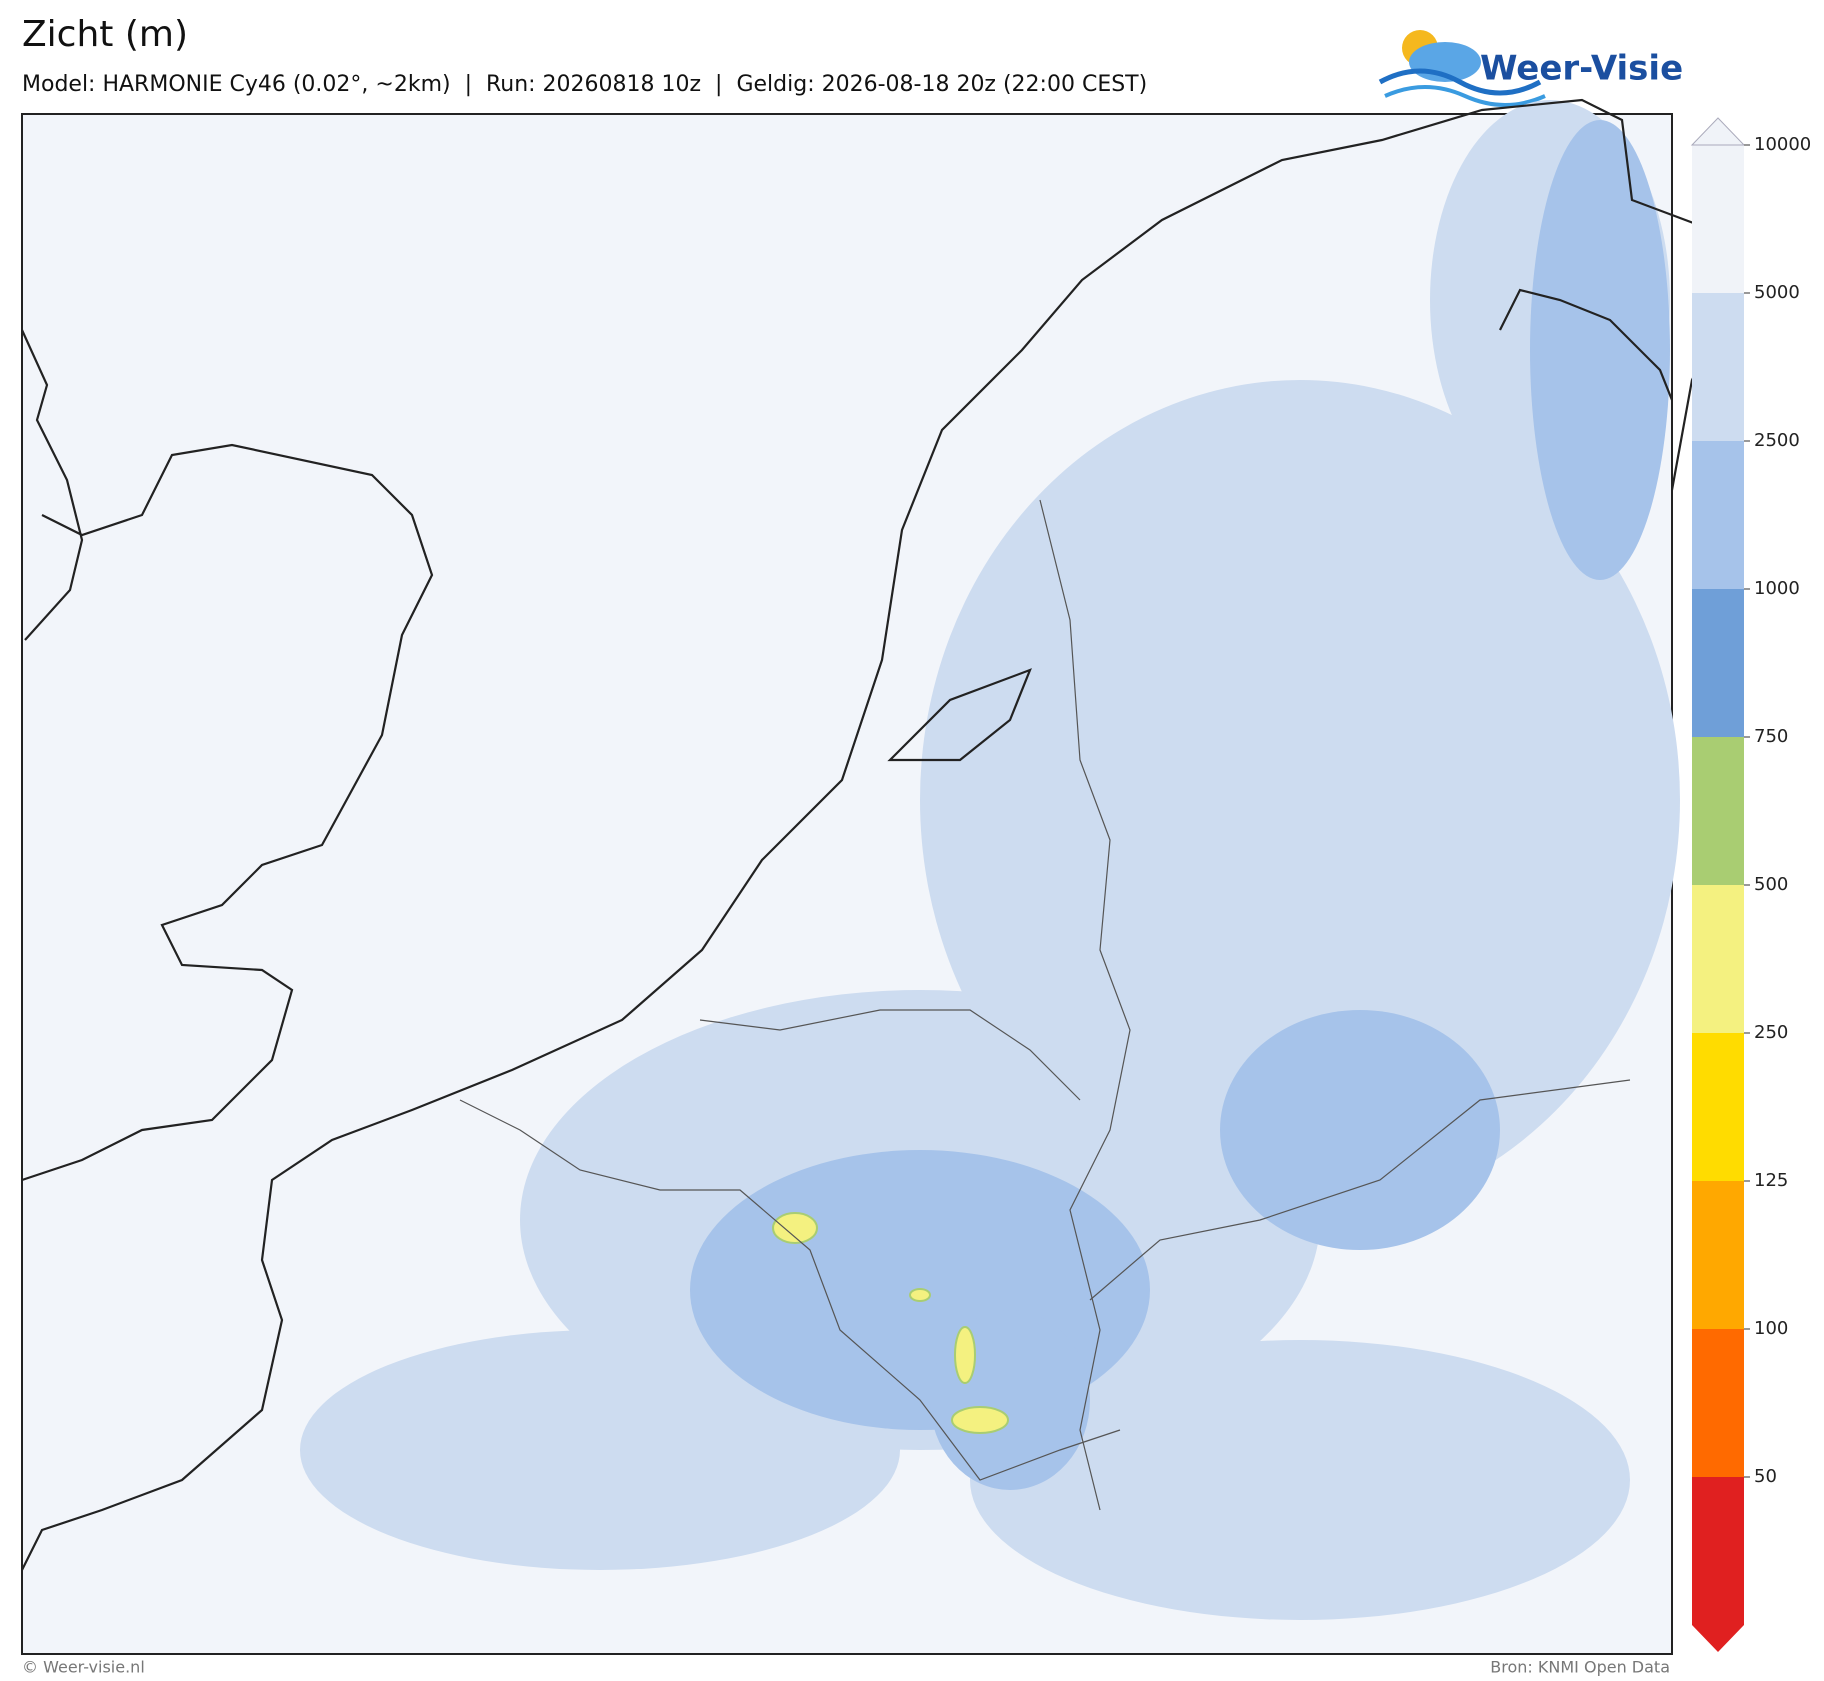 Image resolution: width=1824 pixels, height=1681 pixels. Describe the element at coordinates (1782, 144) in the screenshot. I see `colorbar-tick-label: 10000` at that location.